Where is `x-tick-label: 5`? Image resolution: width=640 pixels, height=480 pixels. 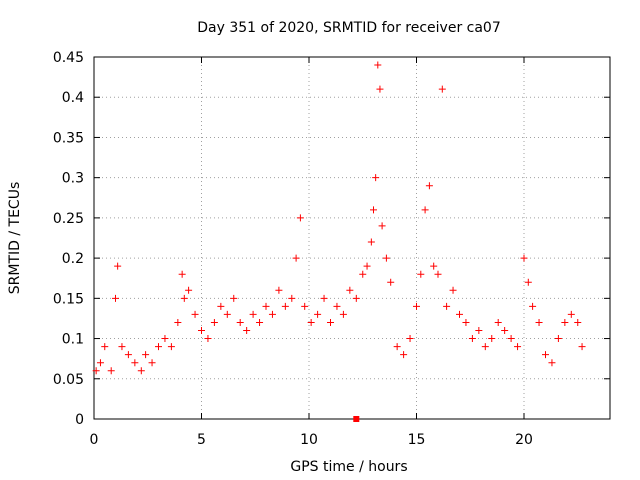
x-tick-label: 5 is located at coordinates (201, 440).